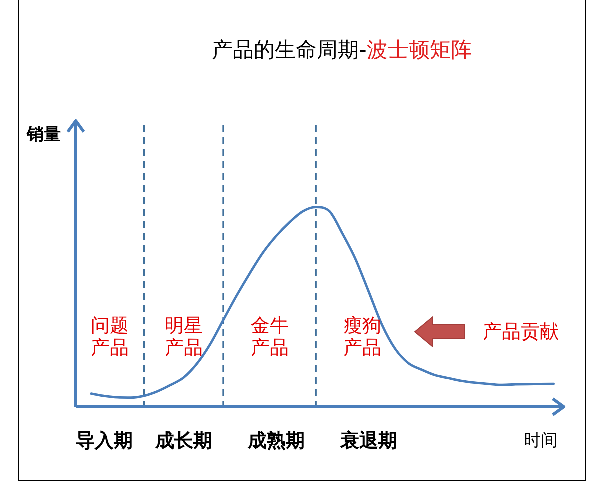 The width and height of the screenshot is (596, 491). I want to click on annotation: 问题产品, so click(110, 337).